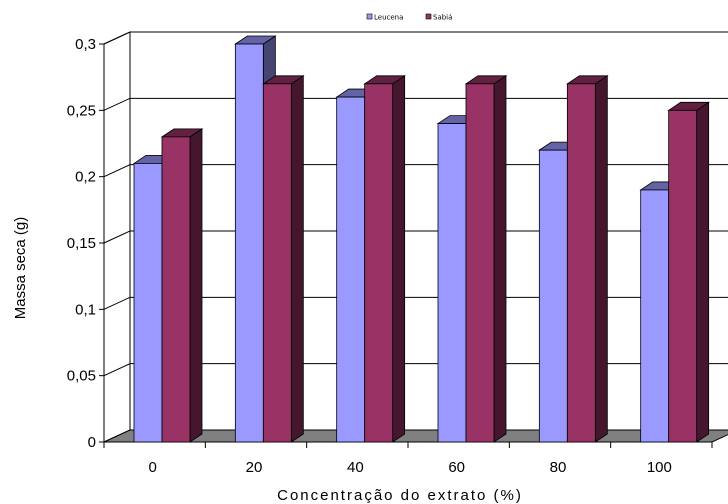 This screenshot has height=504, width=728. What do you see at coordinates (92, 442) in the screenshot?
I see `y-tick-label: 0` at bounding box center [92, 442].